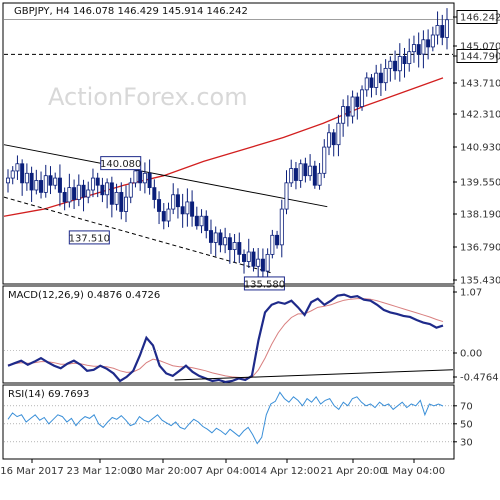  I want to click on y-tick-label: 143.710, so click(480, 84).